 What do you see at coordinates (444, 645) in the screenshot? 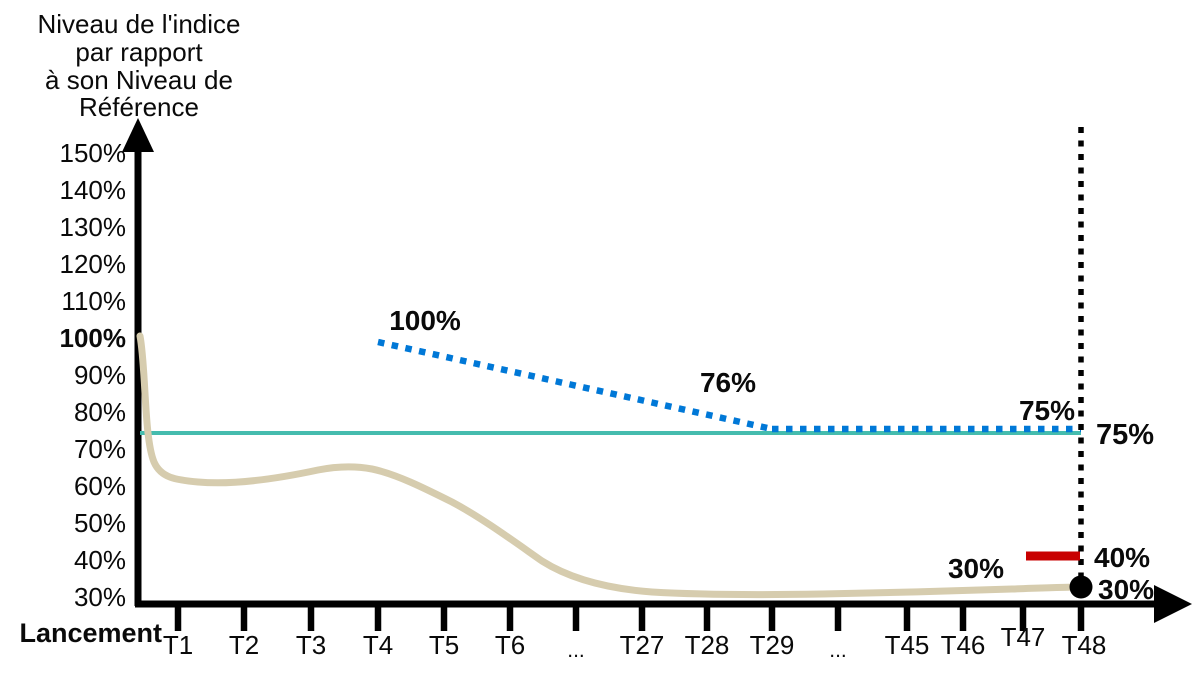
I see `x-tick-label-t5: T5` at bounding box center [444, 645].